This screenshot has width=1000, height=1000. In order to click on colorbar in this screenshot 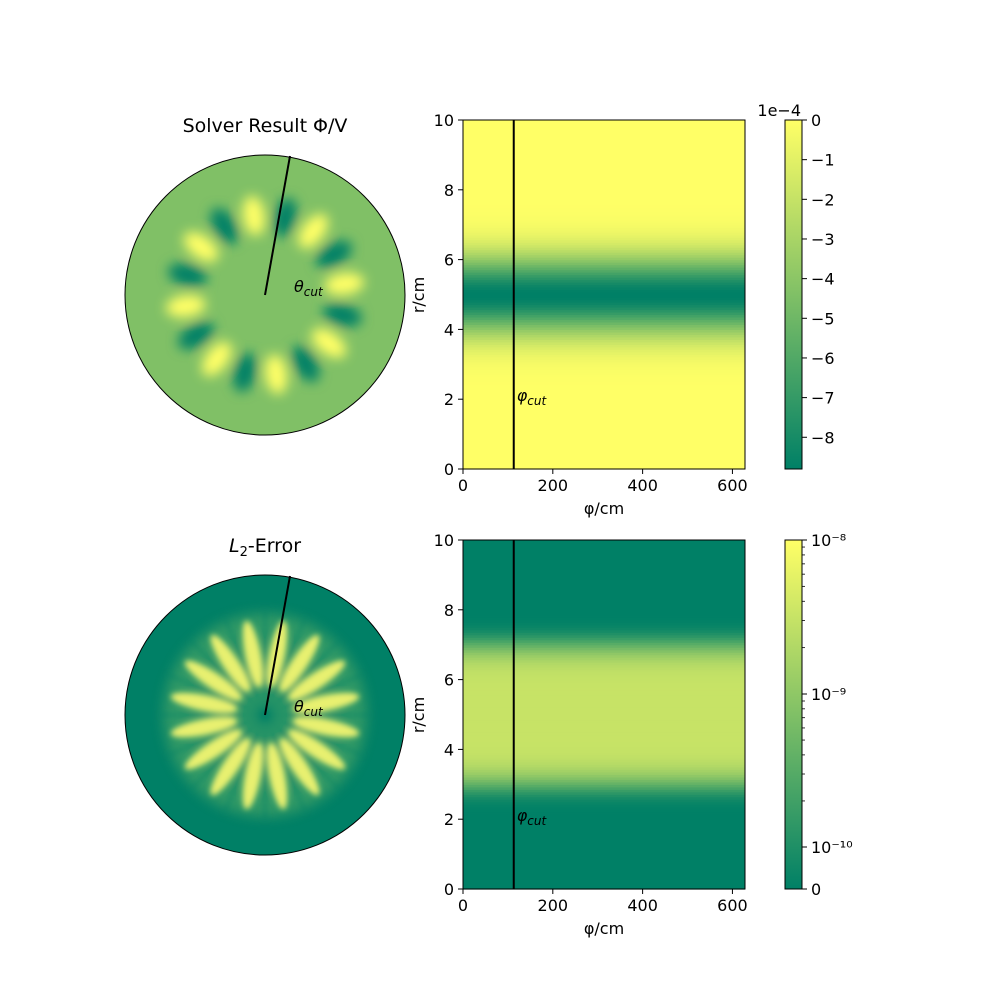, I will do `click(793, 714)`.